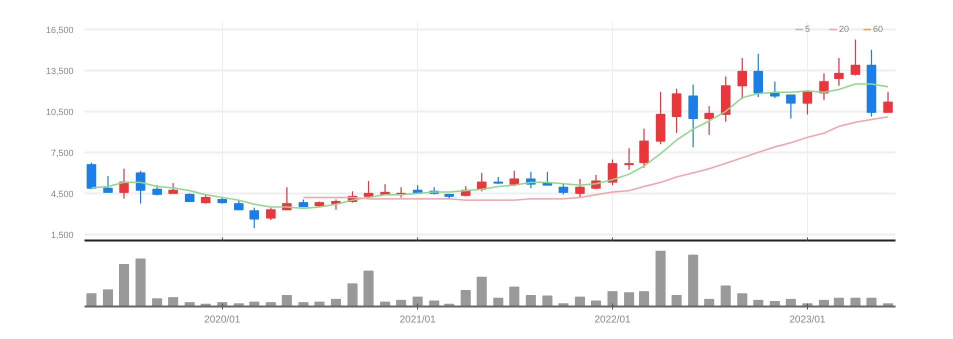  I want to click on legend-label: 20, so click(844, 29).